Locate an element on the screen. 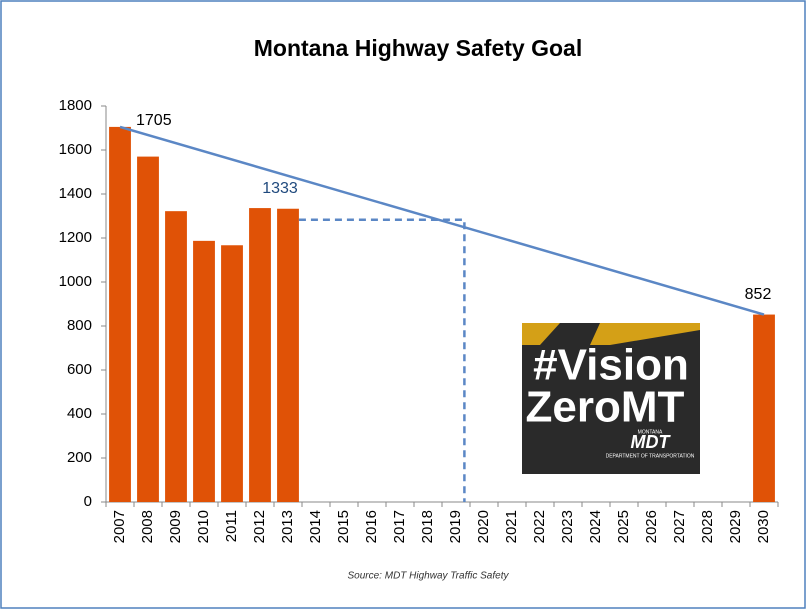  x-tick-label: 2030 is located at coordinates (763, 526).